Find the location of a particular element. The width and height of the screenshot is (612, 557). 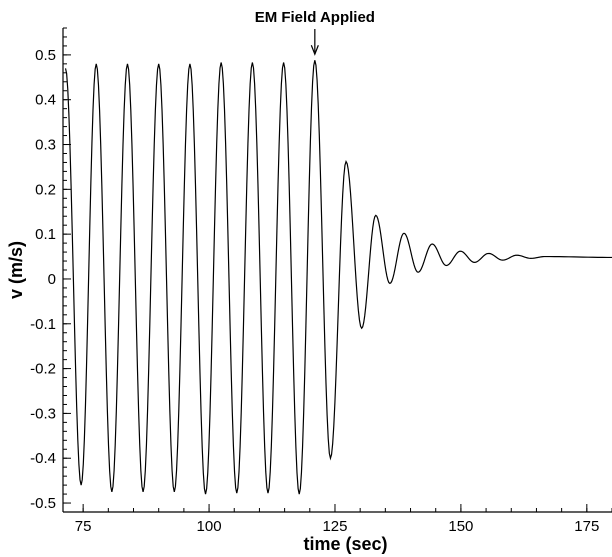

y-tick-label: -0.5 is located at coordinates (43, 503).